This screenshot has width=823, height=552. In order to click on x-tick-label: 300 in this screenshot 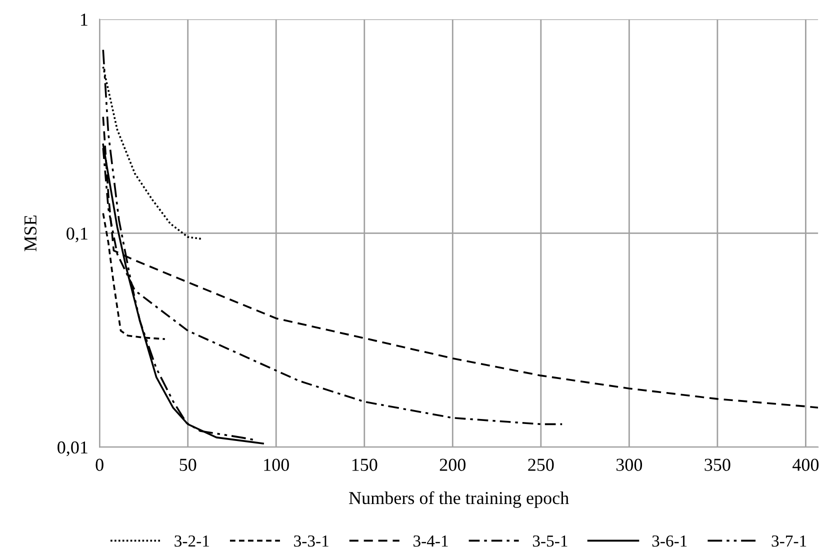, I will do `click(629, 464)`.